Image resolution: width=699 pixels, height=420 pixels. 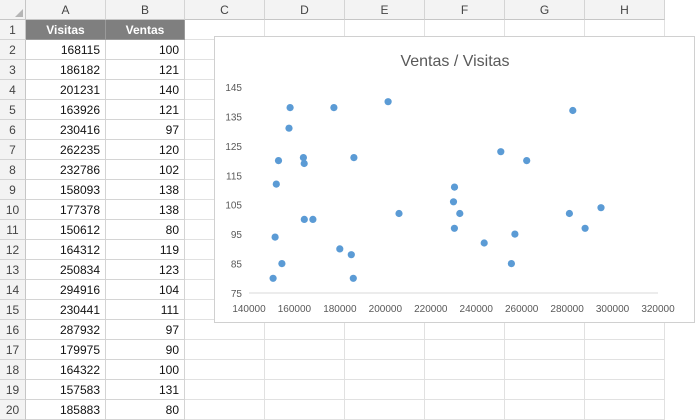 What do you see at coordinates (66, 170) in the screenshot?
I see `cell-visitas: 232786` at bounding box center [66, 170].